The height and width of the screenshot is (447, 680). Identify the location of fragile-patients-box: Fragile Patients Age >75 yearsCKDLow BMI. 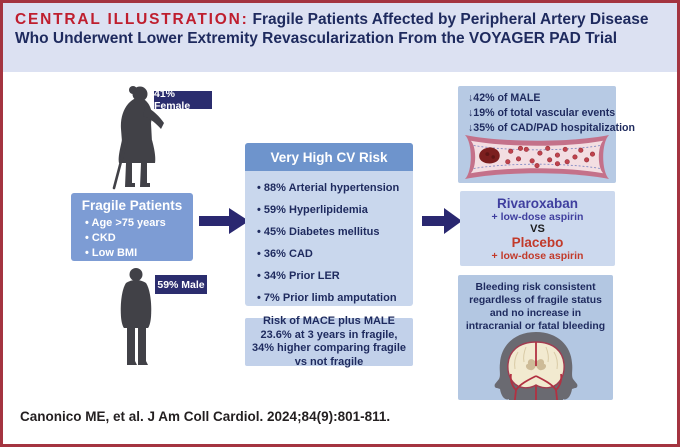
(132, 227).